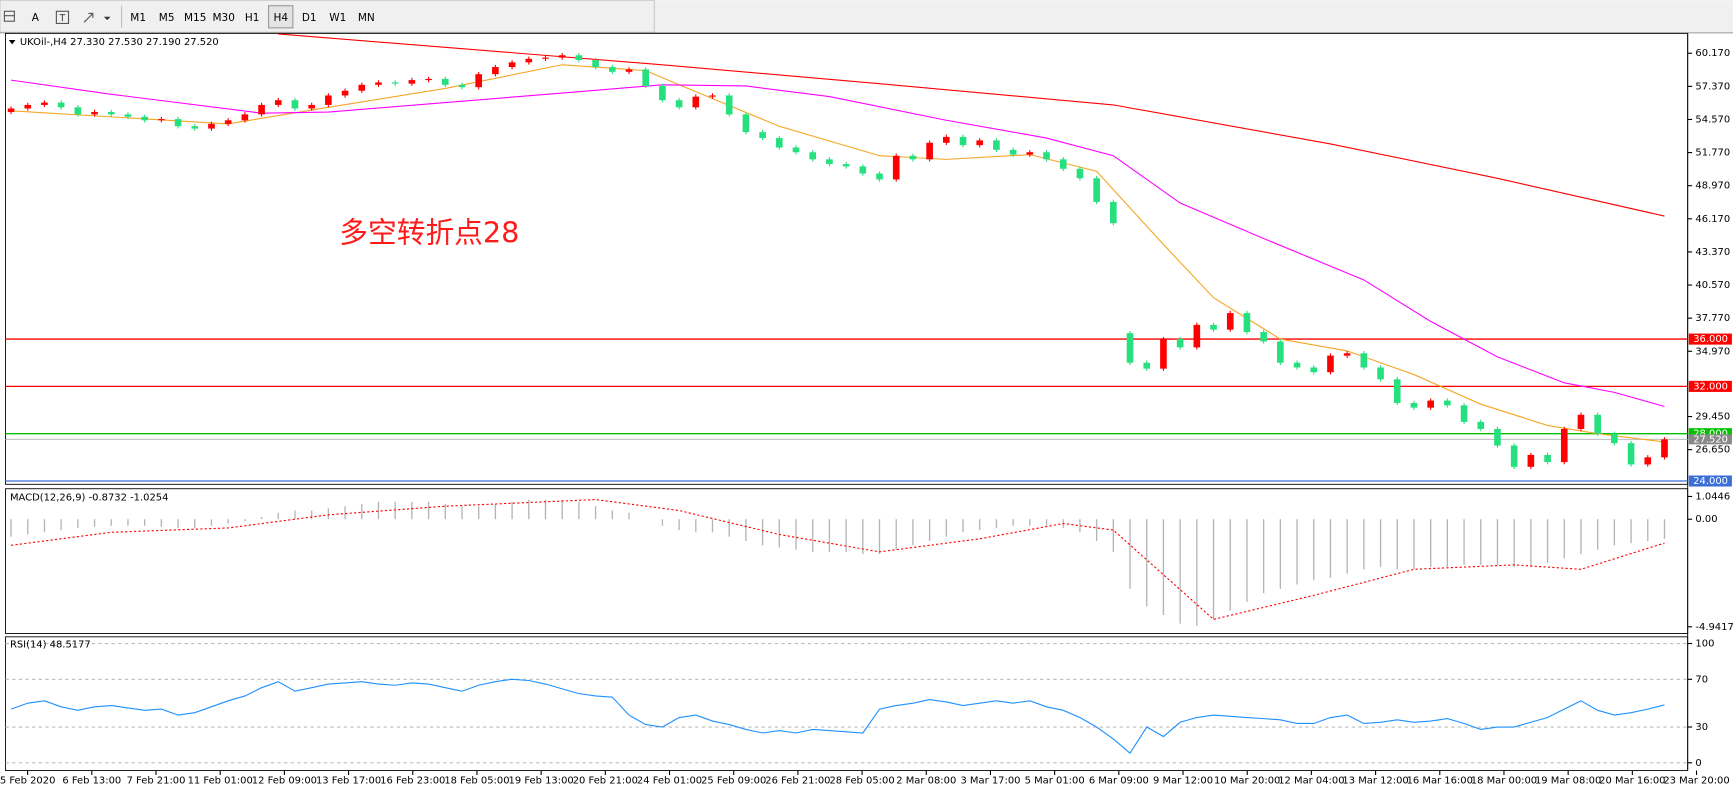 This screenshot has height=794, width=1733. I want to click on price-label: 27.520, so click(1710, 439).